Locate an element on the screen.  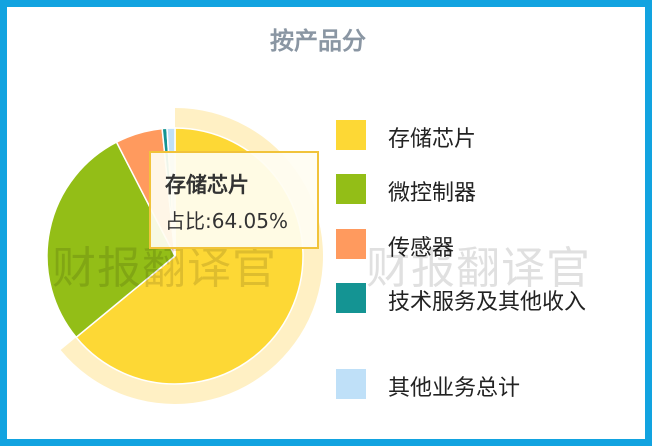
tooltip-value: 占比:64.05% is located at coordinates (226, 221).